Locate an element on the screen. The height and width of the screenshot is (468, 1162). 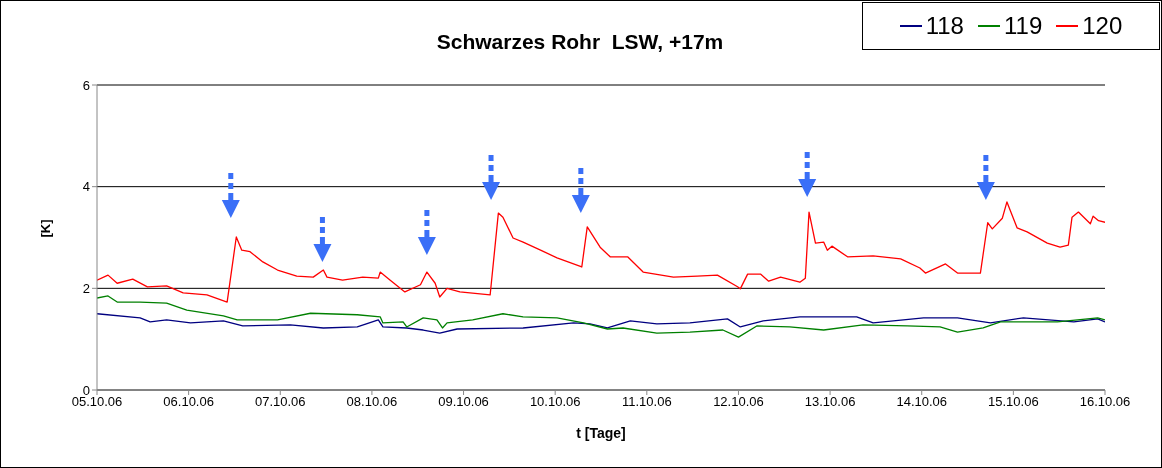
x-tick-label: 09.10.06 is located at coordinates (463, 402).